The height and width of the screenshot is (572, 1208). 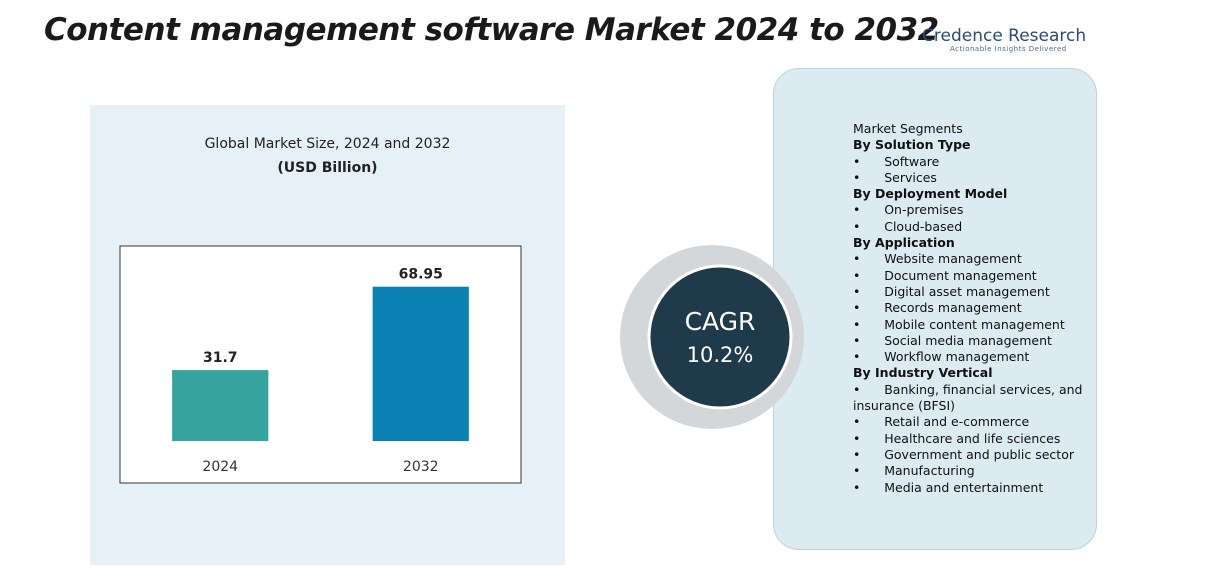 I want to click on segment-item: Government and public sector, so click(x=969, y=455).